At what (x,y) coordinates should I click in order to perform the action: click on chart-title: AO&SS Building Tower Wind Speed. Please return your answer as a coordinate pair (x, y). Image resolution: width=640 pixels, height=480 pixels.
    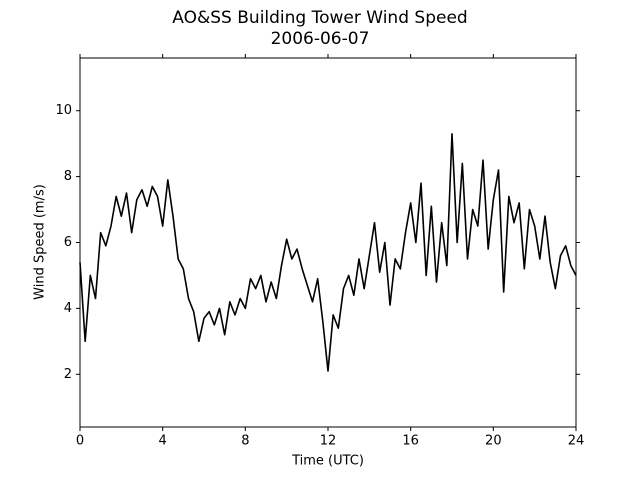
    Looking at the image, I should click on (319, 18).